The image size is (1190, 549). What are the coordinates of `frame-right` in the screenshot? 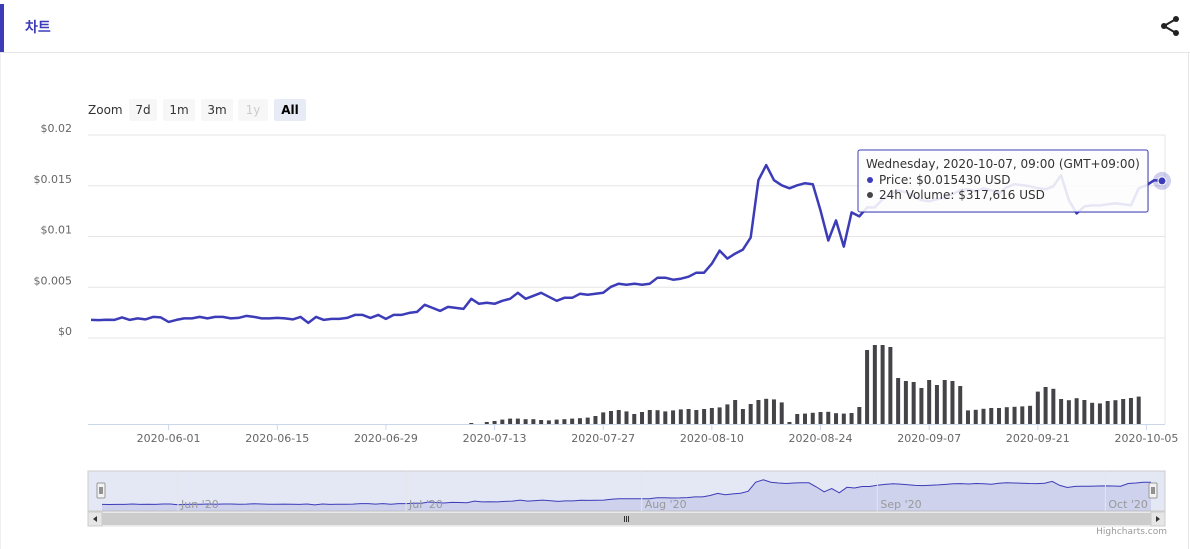 It's located at (1188, 301).